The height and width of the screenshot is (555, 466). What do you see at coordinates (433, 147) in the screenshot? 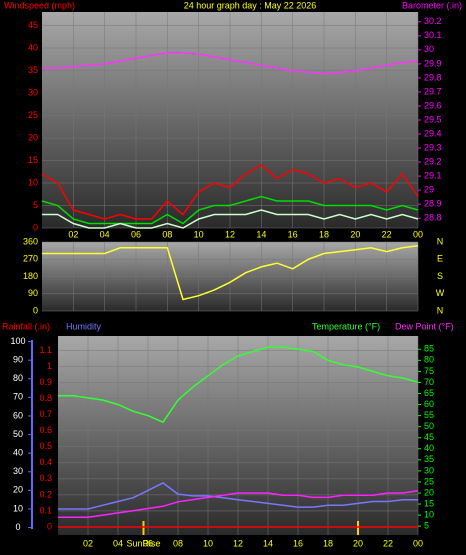
I see `y2-tick-label: 29.3` at bounding box center [433, 147].